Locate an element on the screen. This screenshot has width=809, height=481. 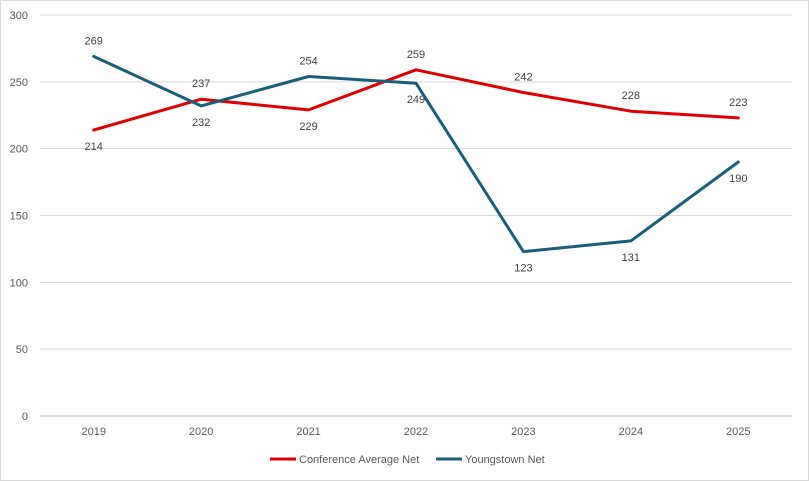
legend-label-1: Conference Average Net is located at coordinates (359, 460).